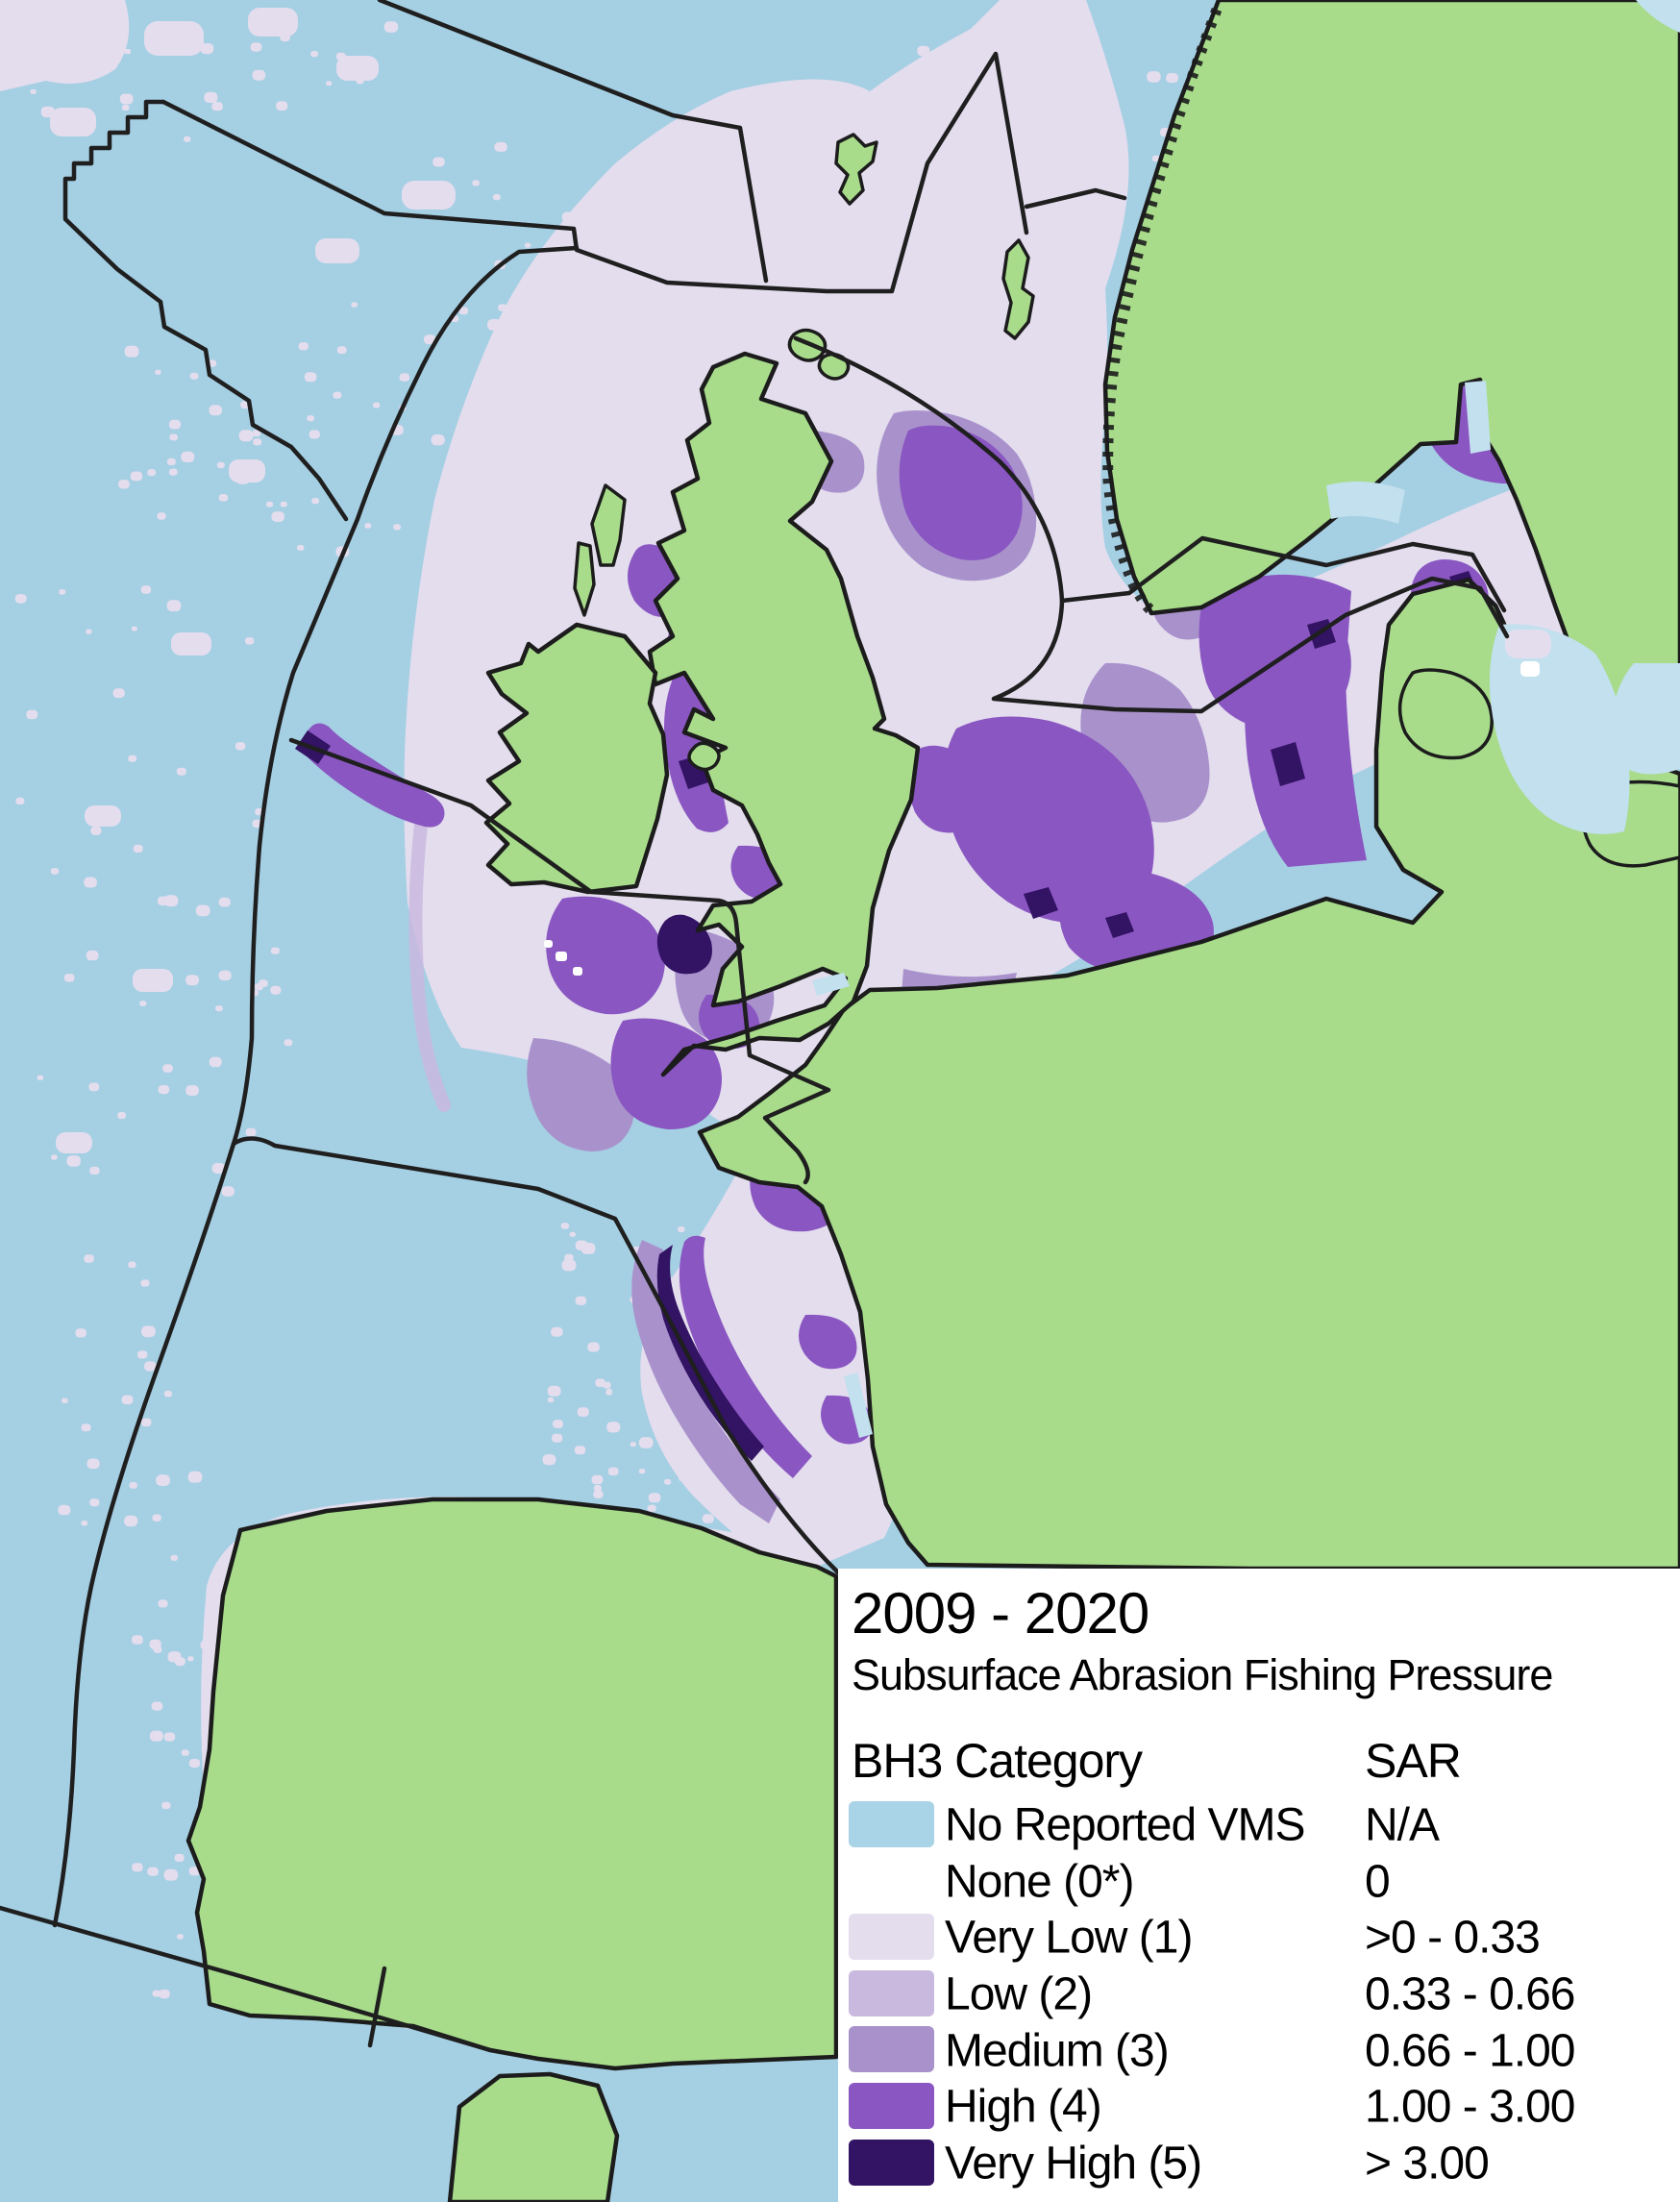 Image resolution: width=1680 pixels, height=2202 pixels. I want to click on legend-column-headers: BH3 Category SAR, so click(1266, 1761).